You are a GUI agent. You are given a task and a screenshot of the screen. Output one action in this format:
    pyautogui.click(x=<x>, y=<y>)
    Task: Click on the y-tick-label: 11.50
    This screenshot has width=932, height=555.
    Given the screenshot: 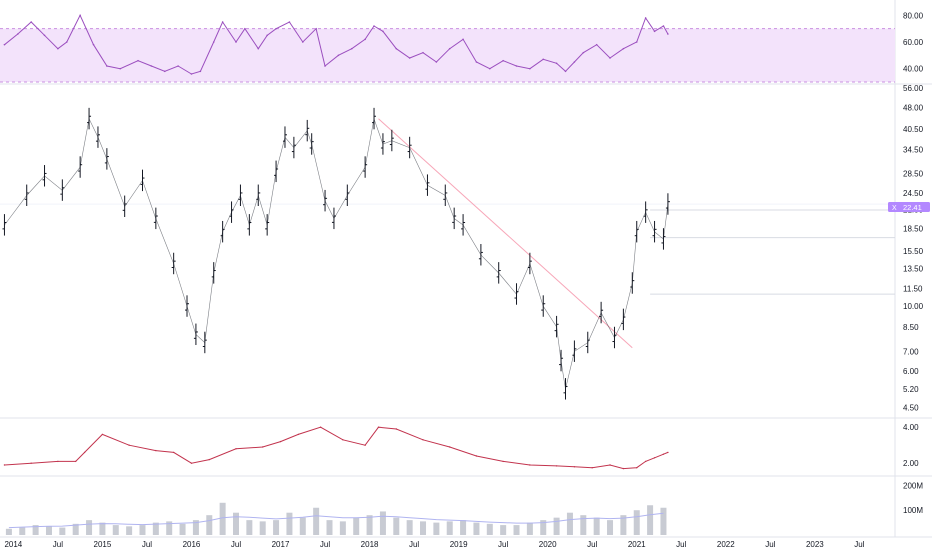 What is the action you would take?
    pyautogui.click(x=913, y=289)
    